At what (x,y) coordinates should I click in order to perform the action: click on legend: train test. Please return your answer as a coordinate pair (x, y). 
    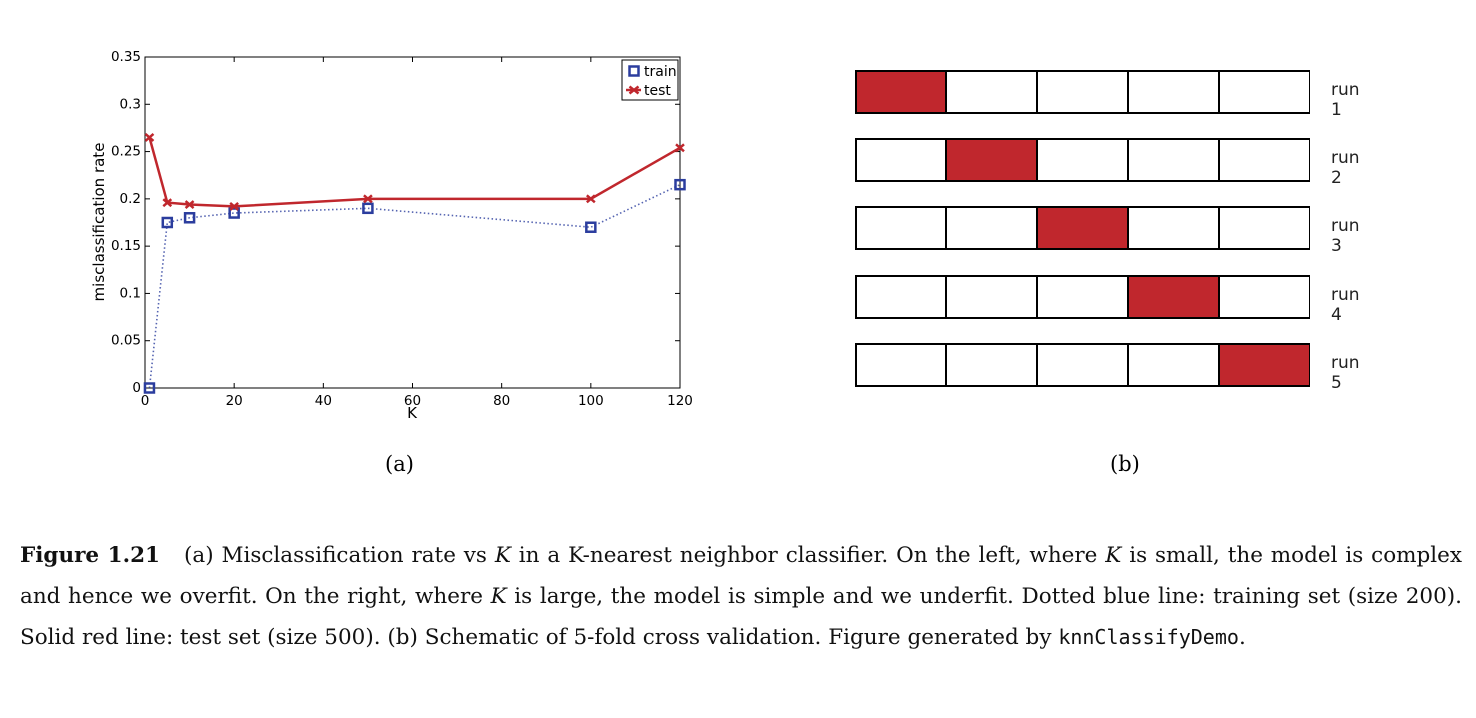
    Looking at the image, I should click on (650, 80).